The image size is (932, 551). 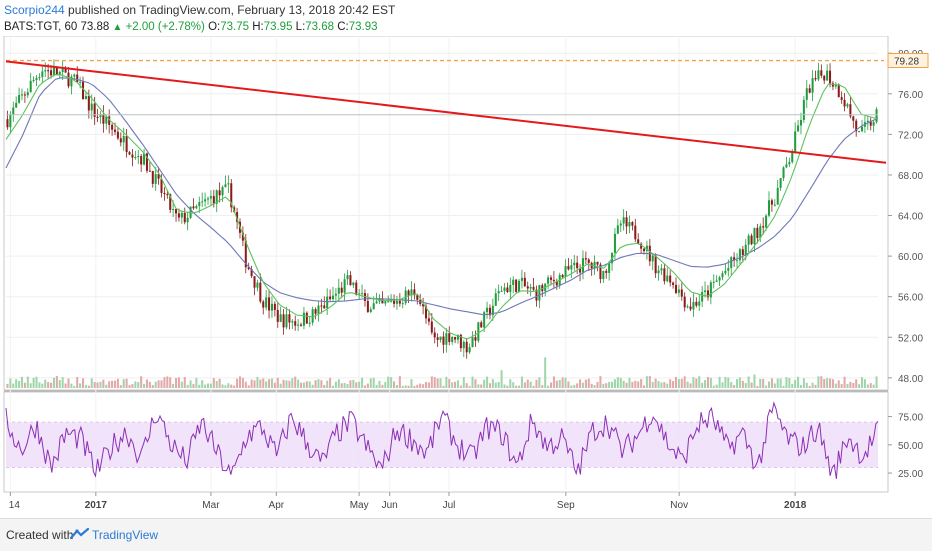 I want to click on time-tick-label: 2018, so click(x=795, y=505).